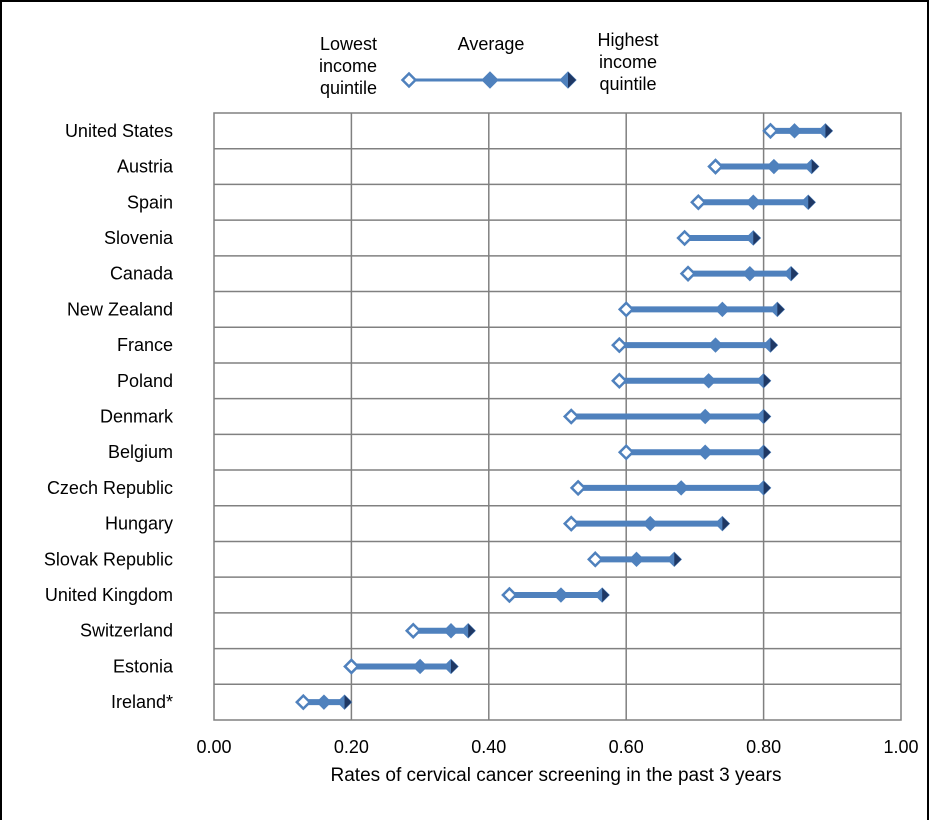 The image size is (931, 820). What do you see at coordinates (628, 62) in the screenshot?
I see `legend-high-label: income` at bounding box center [628, 62].